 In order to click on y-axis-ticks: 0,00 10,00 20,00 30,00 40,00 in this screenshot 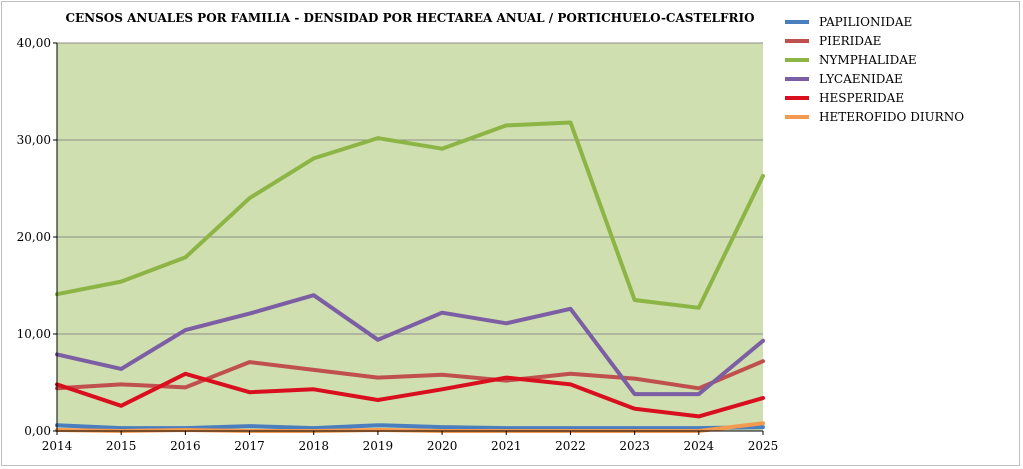, I will do `click(37, 237)`.